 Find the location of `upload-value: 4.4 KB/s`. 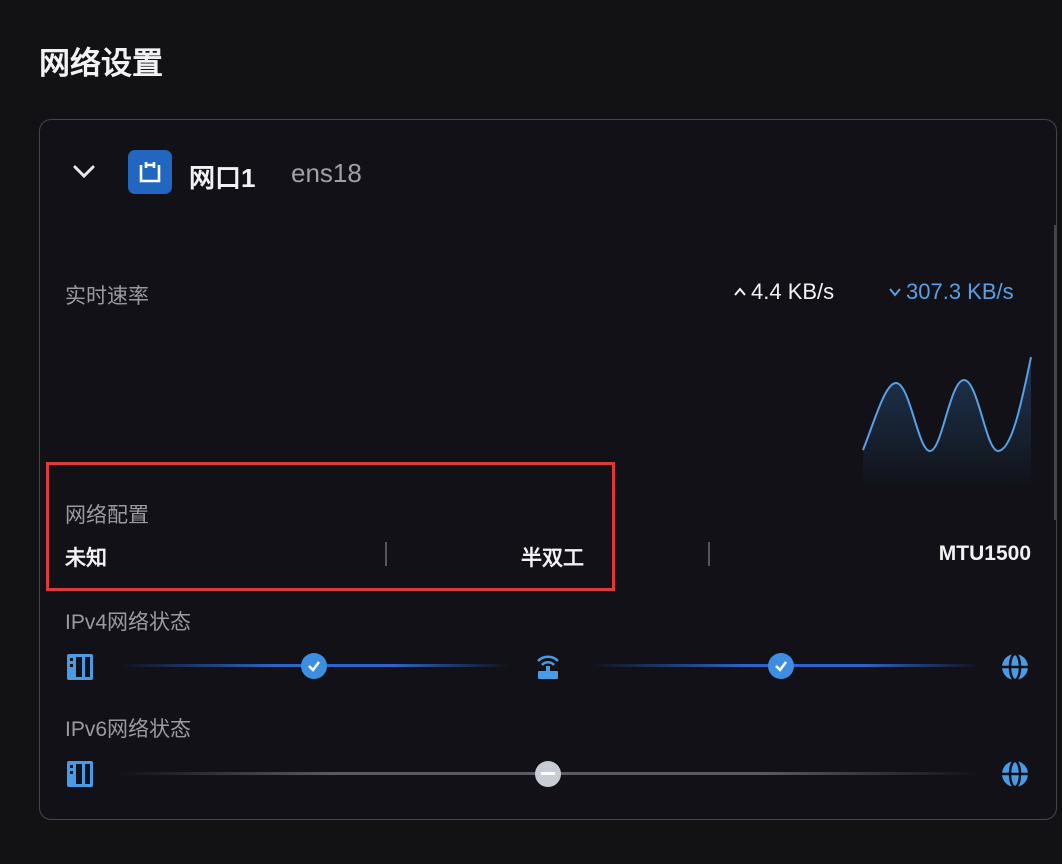

upload-value: 4.4 KB/s is located at coordinates (793, 291).